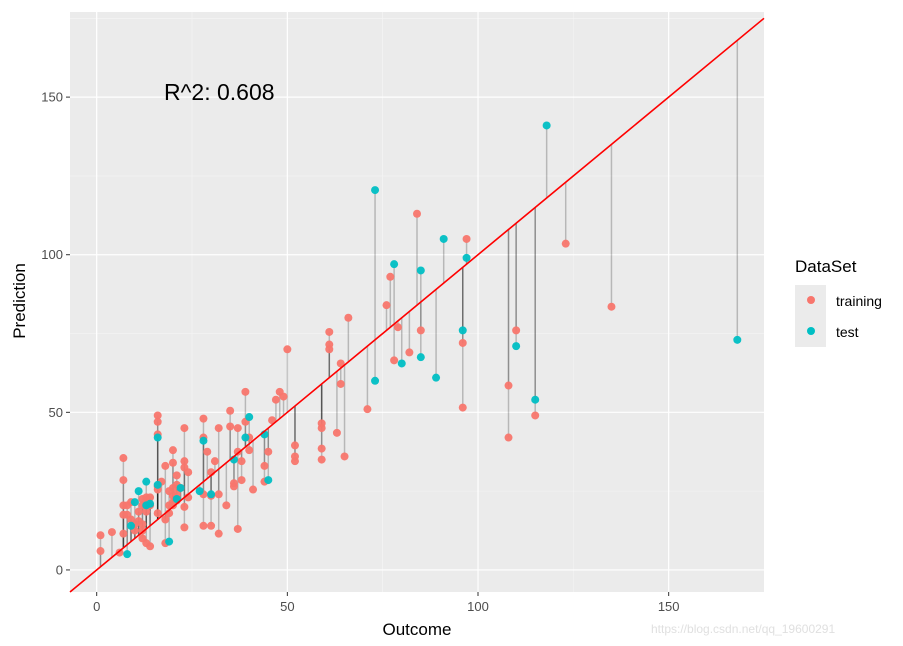  What do you see at coordinates (847, 332) in the screenshot?
I see `legend-label-test: test` at bounding box center [847, 332].